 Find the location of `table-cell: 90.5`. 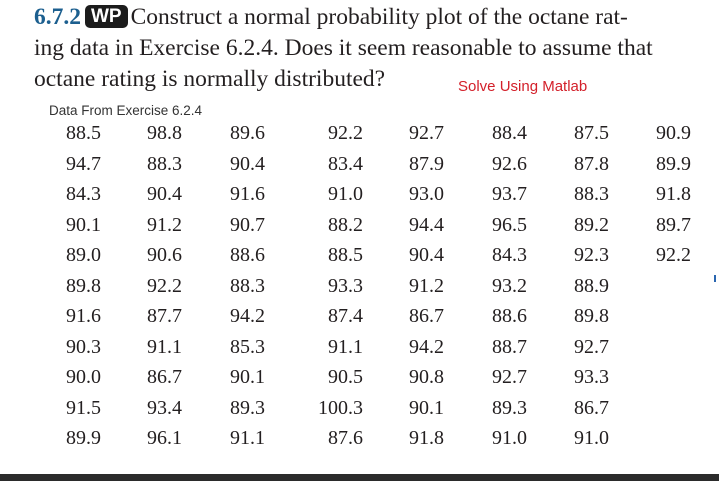

table-cell: 90.5 is located at coordinates (345, 377).